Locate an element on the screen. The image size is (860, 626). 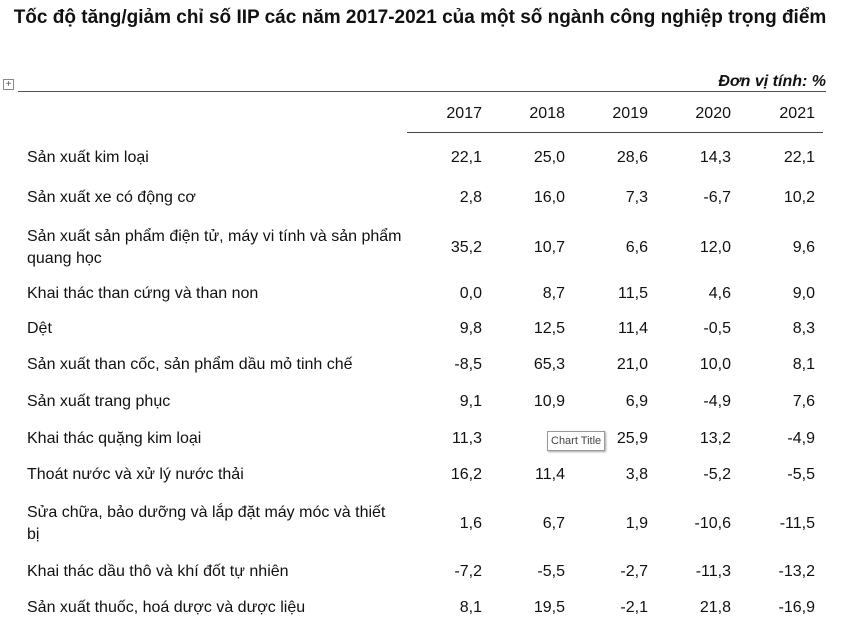
table-cell: 14,3 is located at coordinates (715, 157).